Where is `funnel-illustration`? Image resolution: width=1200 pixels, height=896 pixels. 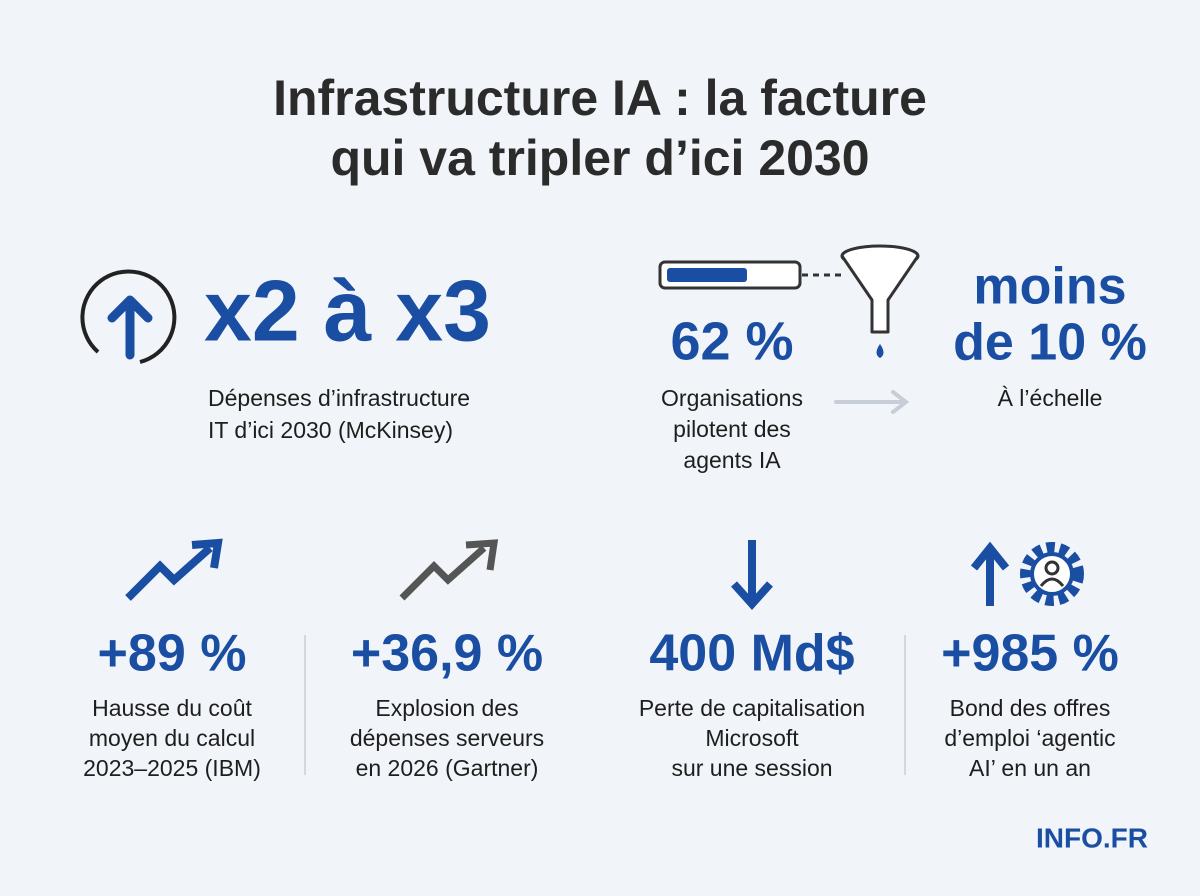 funnel-illustration is located at coordinates (789, 329).